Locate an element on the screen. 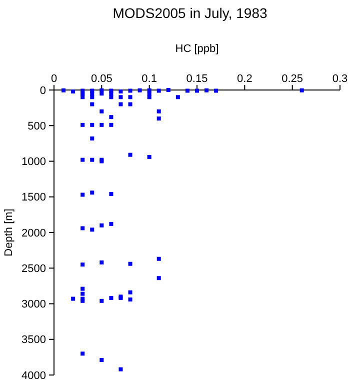 This screenshot has width=350, height=384. y-tick-label: 3500 is located at coordinates (34, 340).